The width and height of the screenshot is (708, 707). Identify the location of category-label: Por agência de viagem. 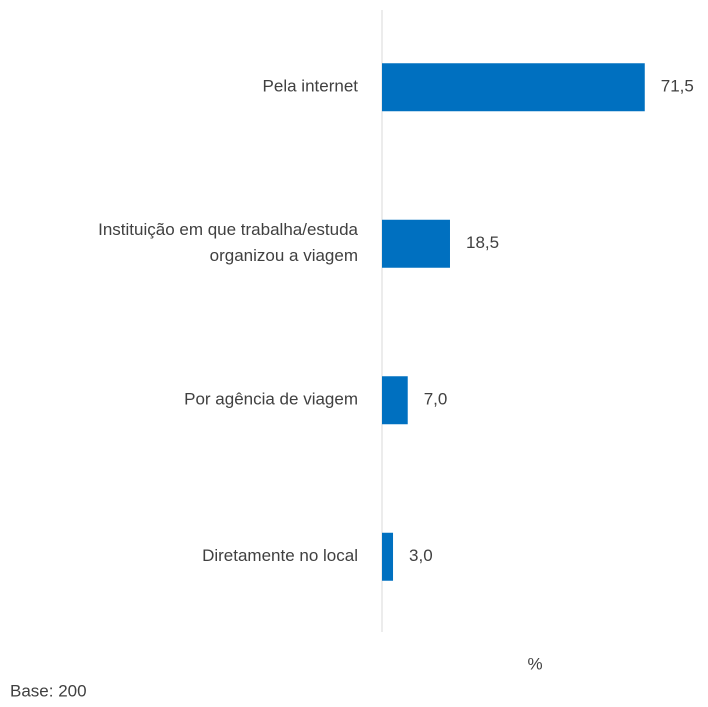
(271, 399).